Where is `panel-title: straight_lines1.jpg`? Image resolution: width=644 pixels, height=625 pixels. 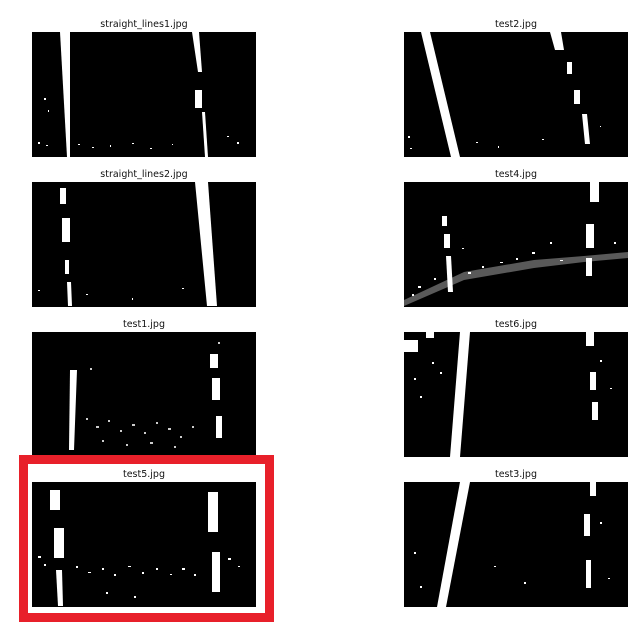 panel-title: straight_lines1.jpg is located at coordinates (144, 24).